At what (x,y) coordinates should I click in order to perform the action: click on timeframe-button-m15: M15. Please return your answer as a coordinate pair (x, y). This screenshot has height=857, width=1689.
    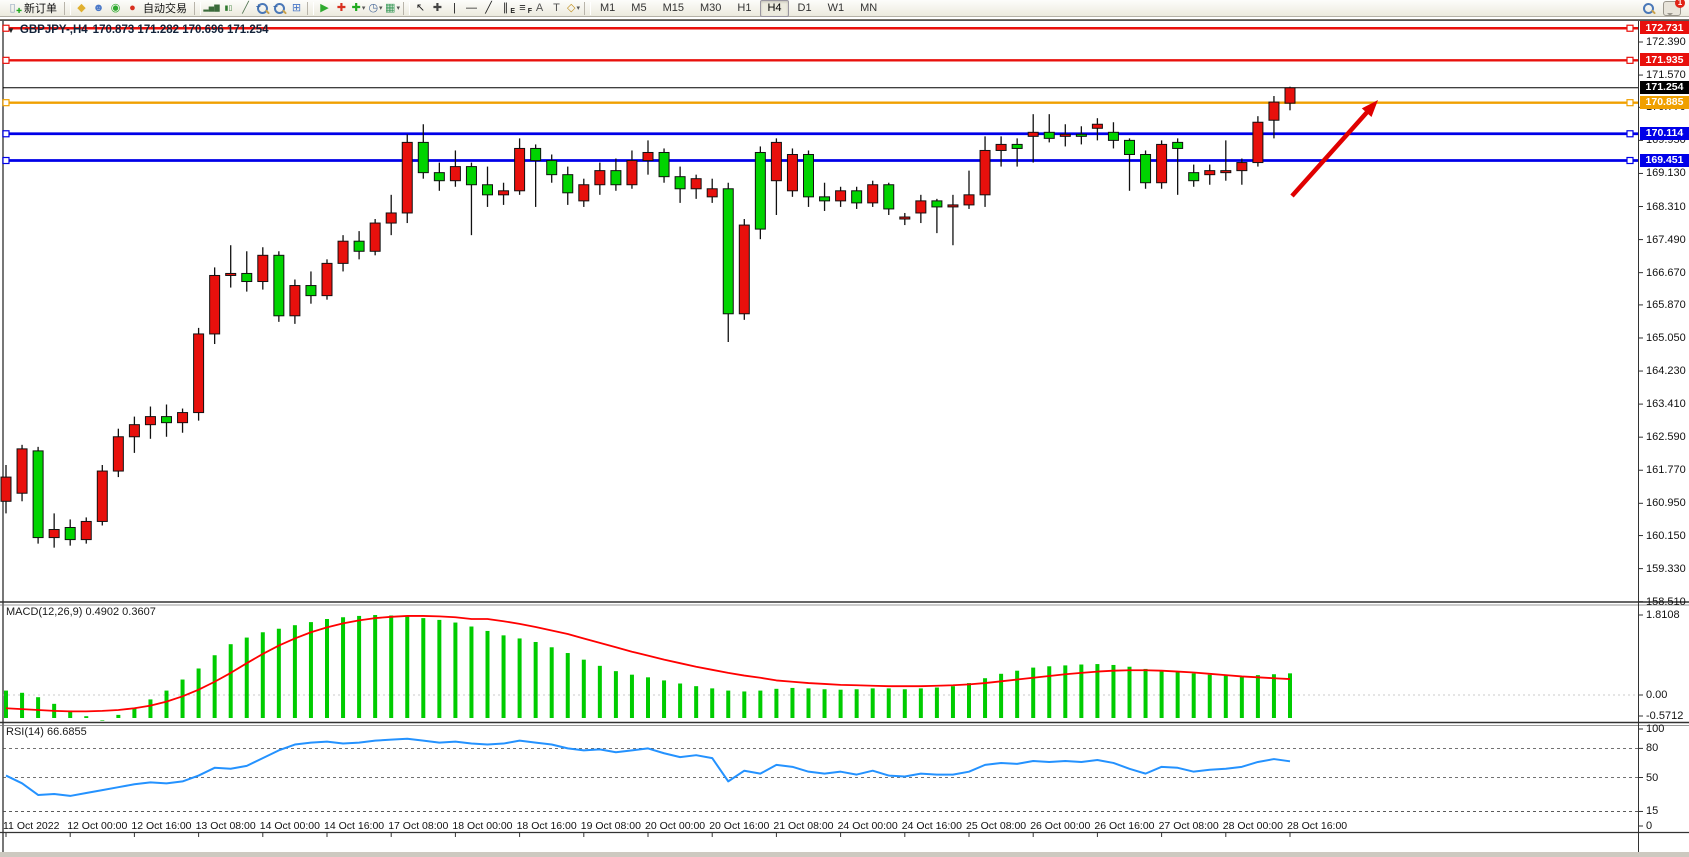
    Looking at the image, I should click on (673, 7).